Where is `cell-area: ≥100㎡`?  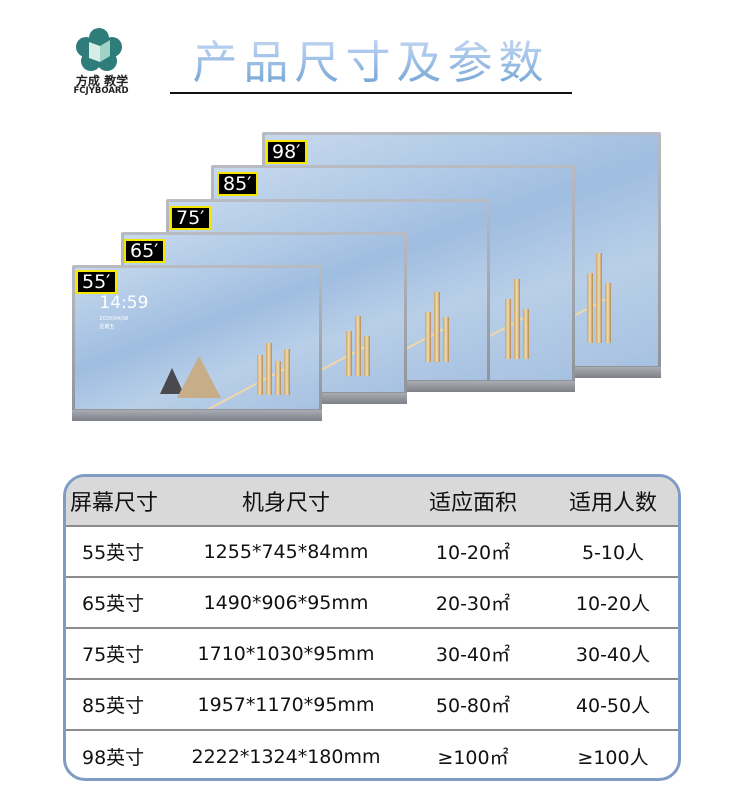 cell-area: ≥100㎡ is located at coordinates (473, 758).